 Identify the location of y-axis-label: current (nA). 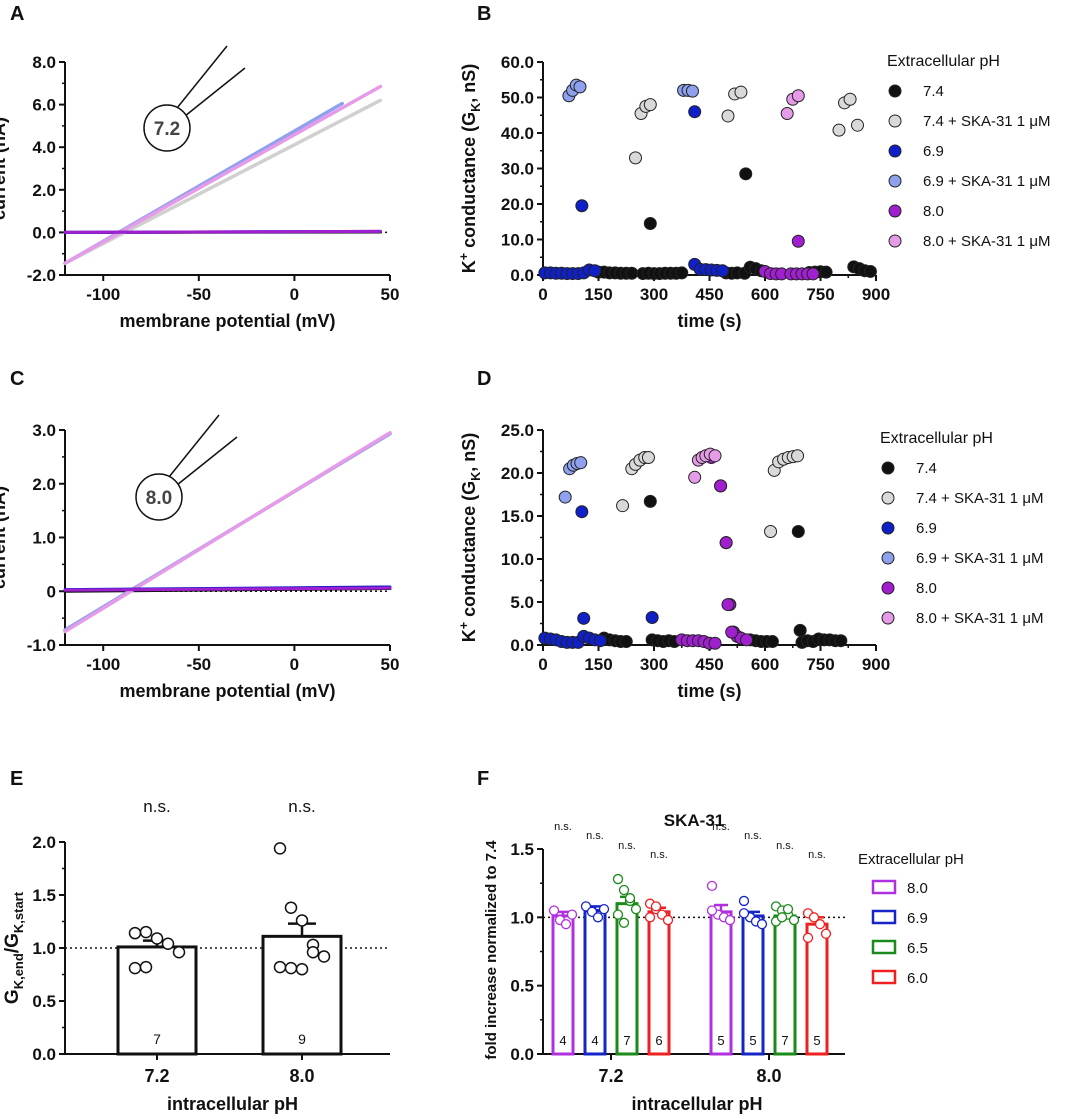
(4, 168).